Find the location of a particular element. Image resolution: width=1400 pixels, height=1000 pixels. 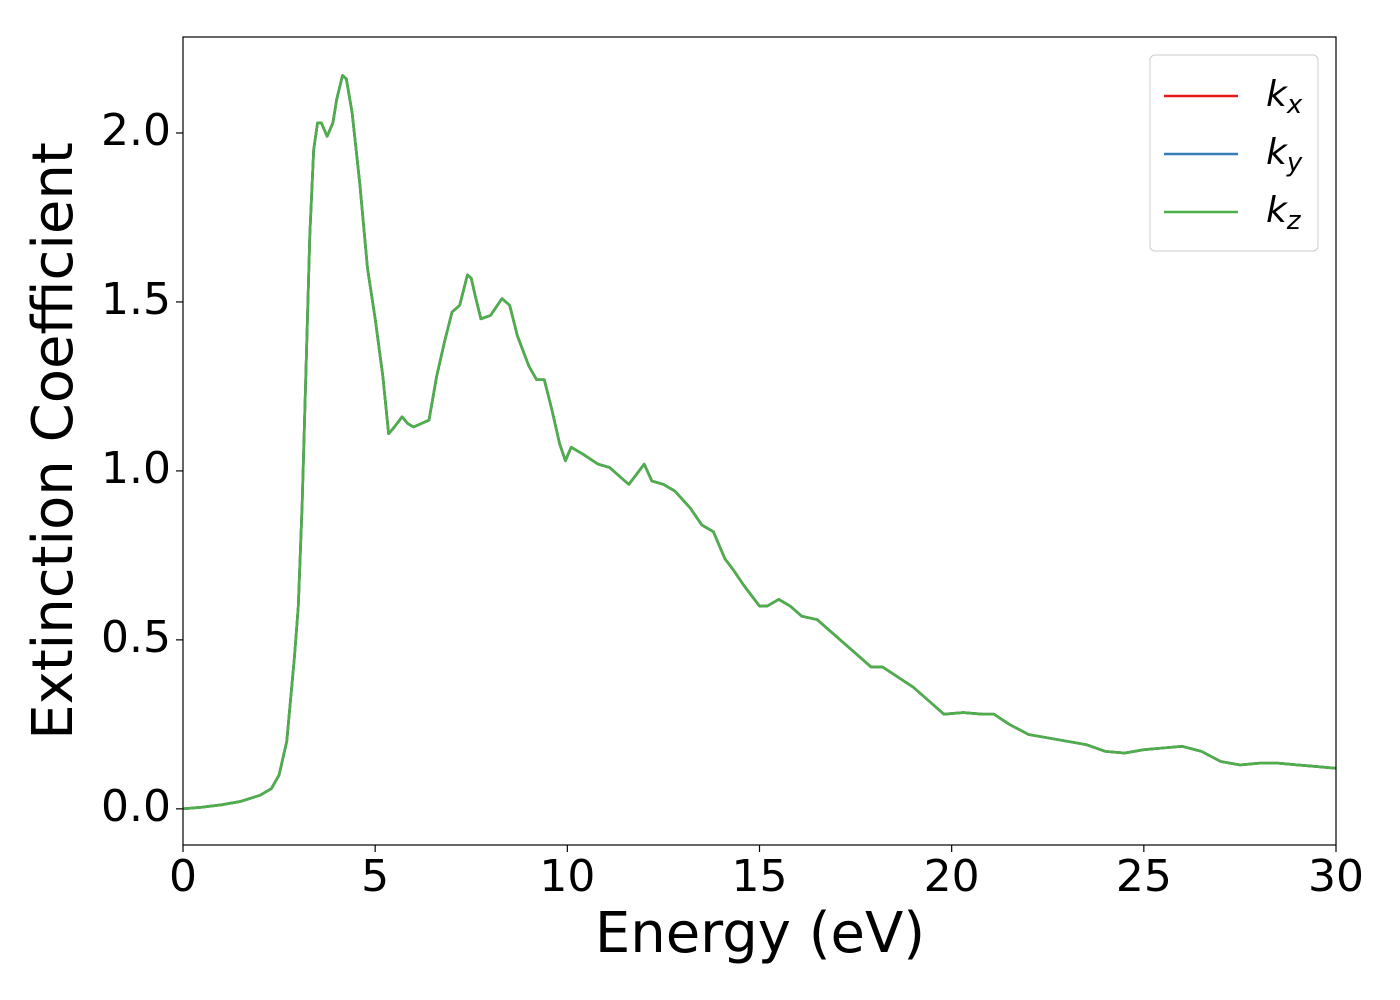

y-axis-label: Extinction Coefficient is located at coordinates (53, 441).